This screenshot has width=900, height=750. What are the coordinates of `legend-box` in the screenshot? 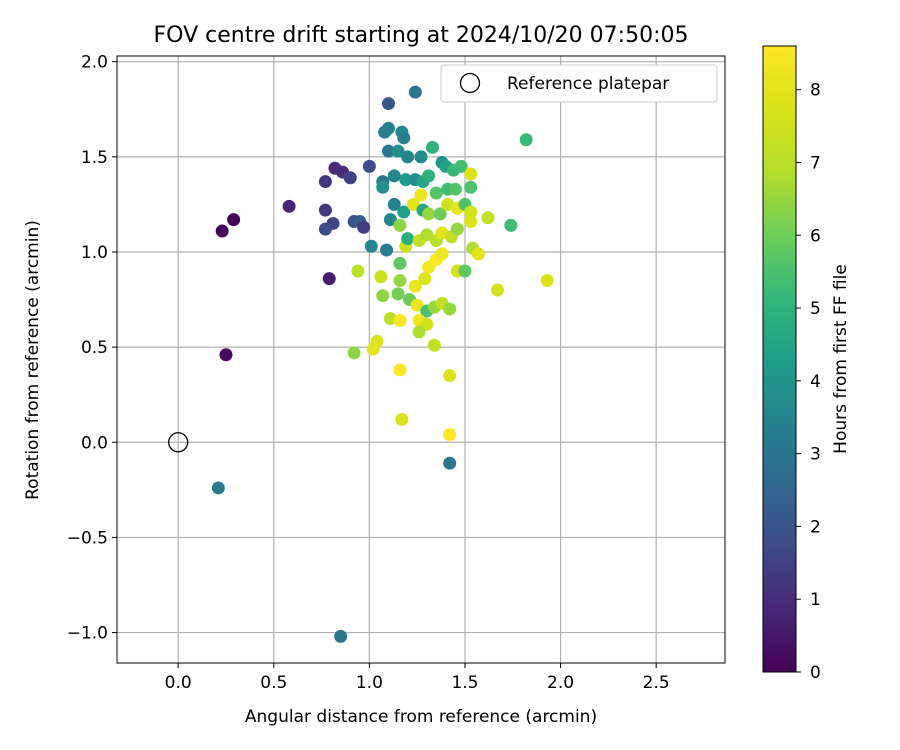 It's located at (579, 83).